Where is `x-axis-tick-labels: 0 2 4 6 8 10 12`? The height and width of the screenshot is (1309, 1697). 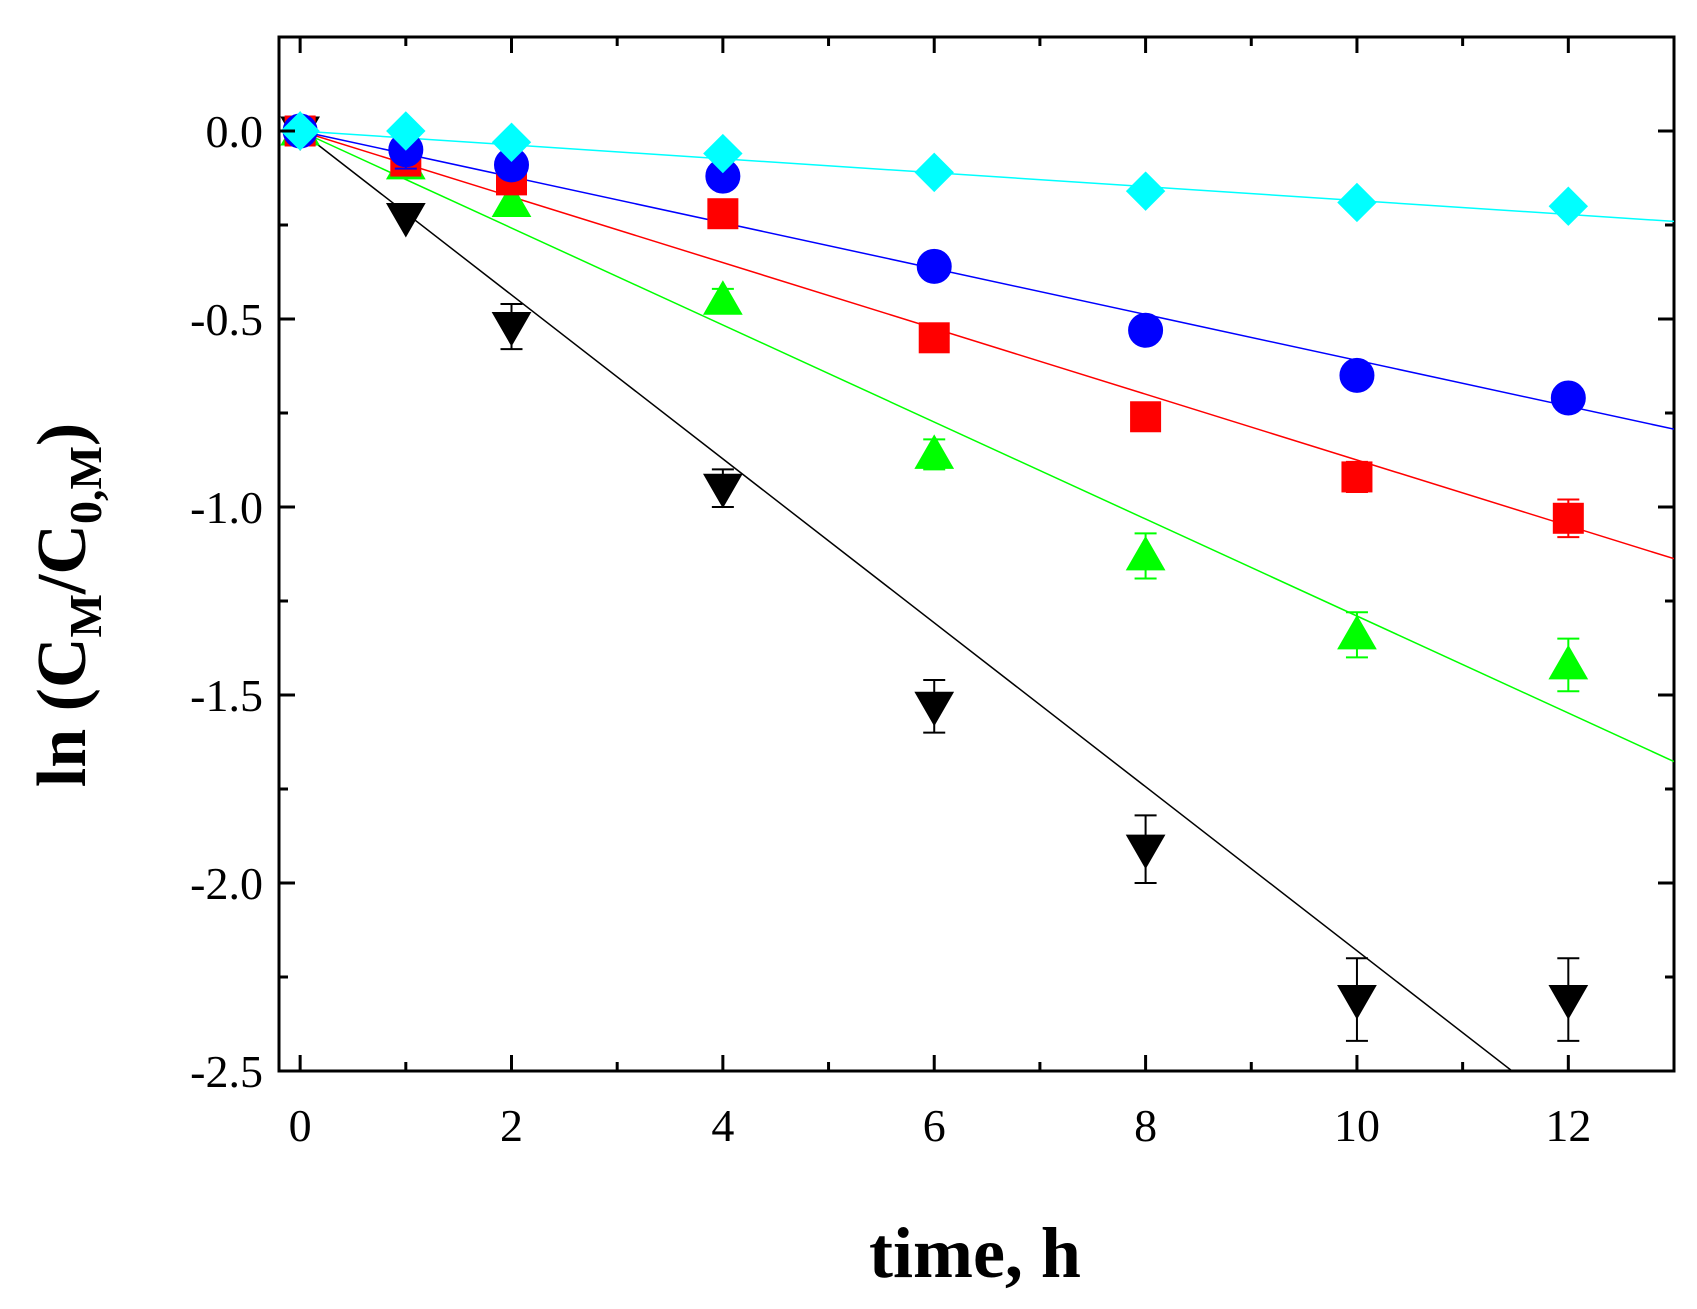
x-axis-tick-labels: 0 2 4 6 8 10 12 is located at coordinates (940, 1125).